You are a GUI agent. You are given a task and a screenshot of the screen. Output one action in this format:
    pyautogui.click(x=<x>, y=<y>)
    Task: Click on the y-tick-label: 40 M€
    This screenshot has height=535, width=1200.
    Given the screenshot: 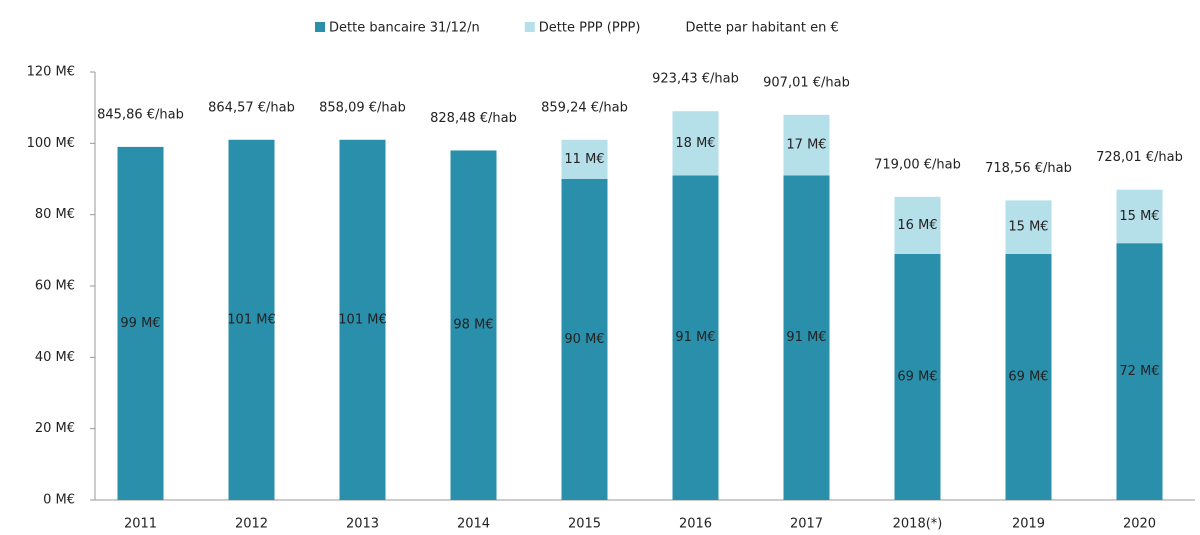 What is the action you would take?
    pyautogui.click(x=55, y=357)
    